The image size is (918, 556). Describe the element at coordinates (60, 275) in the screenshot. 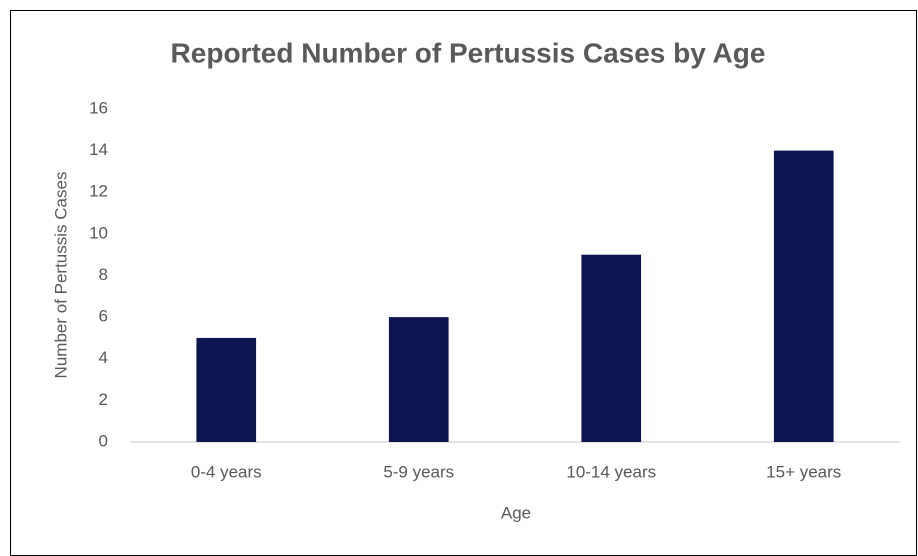

I see `y-axis-label: Number of Pertussis Cases` at that location.